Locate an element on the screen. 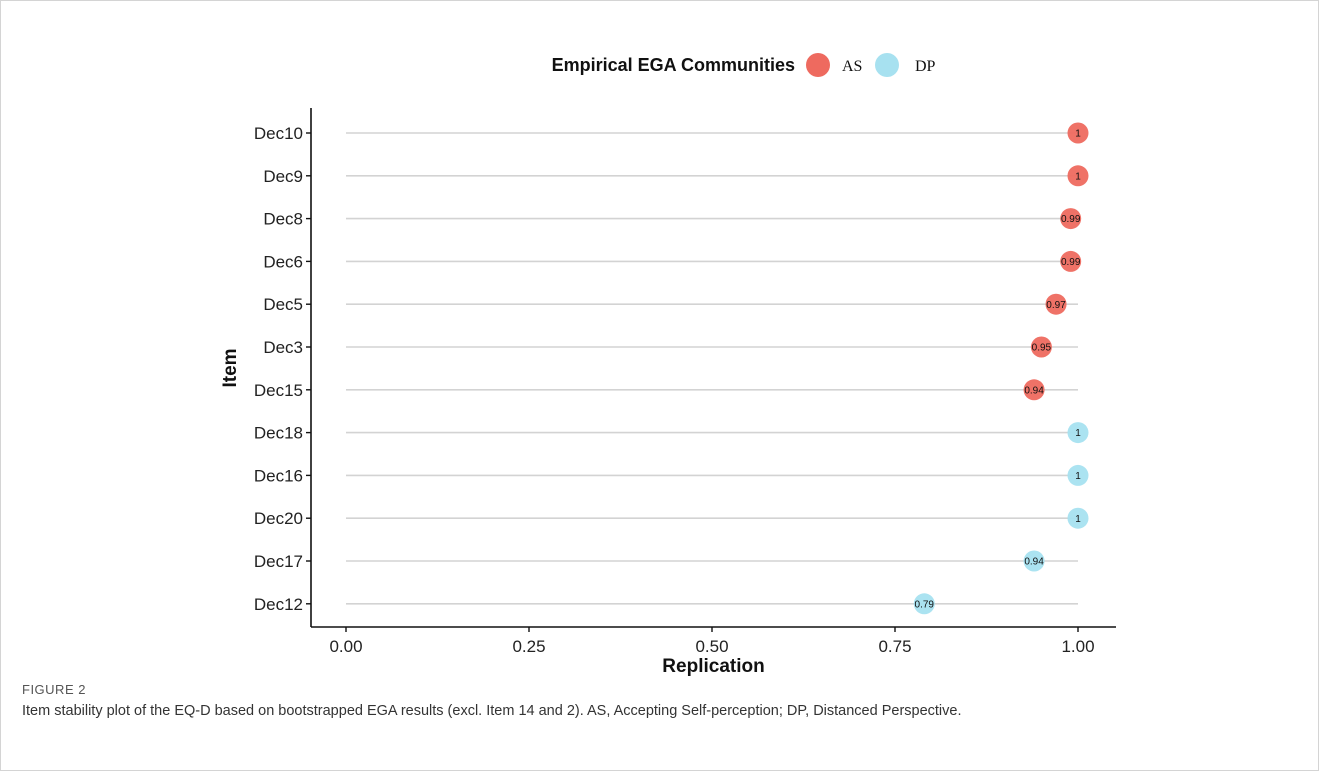 This screenshot has height=771, width=1319. legend-swatch-dp is located at coordinates (887, 65).